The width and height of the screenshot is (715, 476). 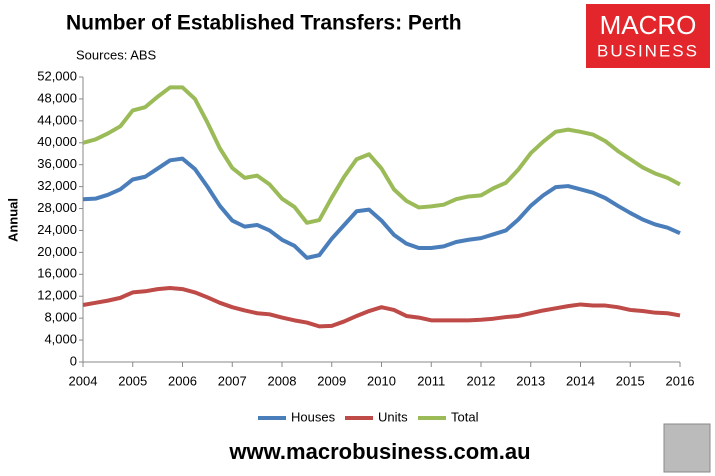 What do you see at coordinates (182, 380) in the screenshot?
I see `x-tick-label: 2006` at bounding box center [182, 380].